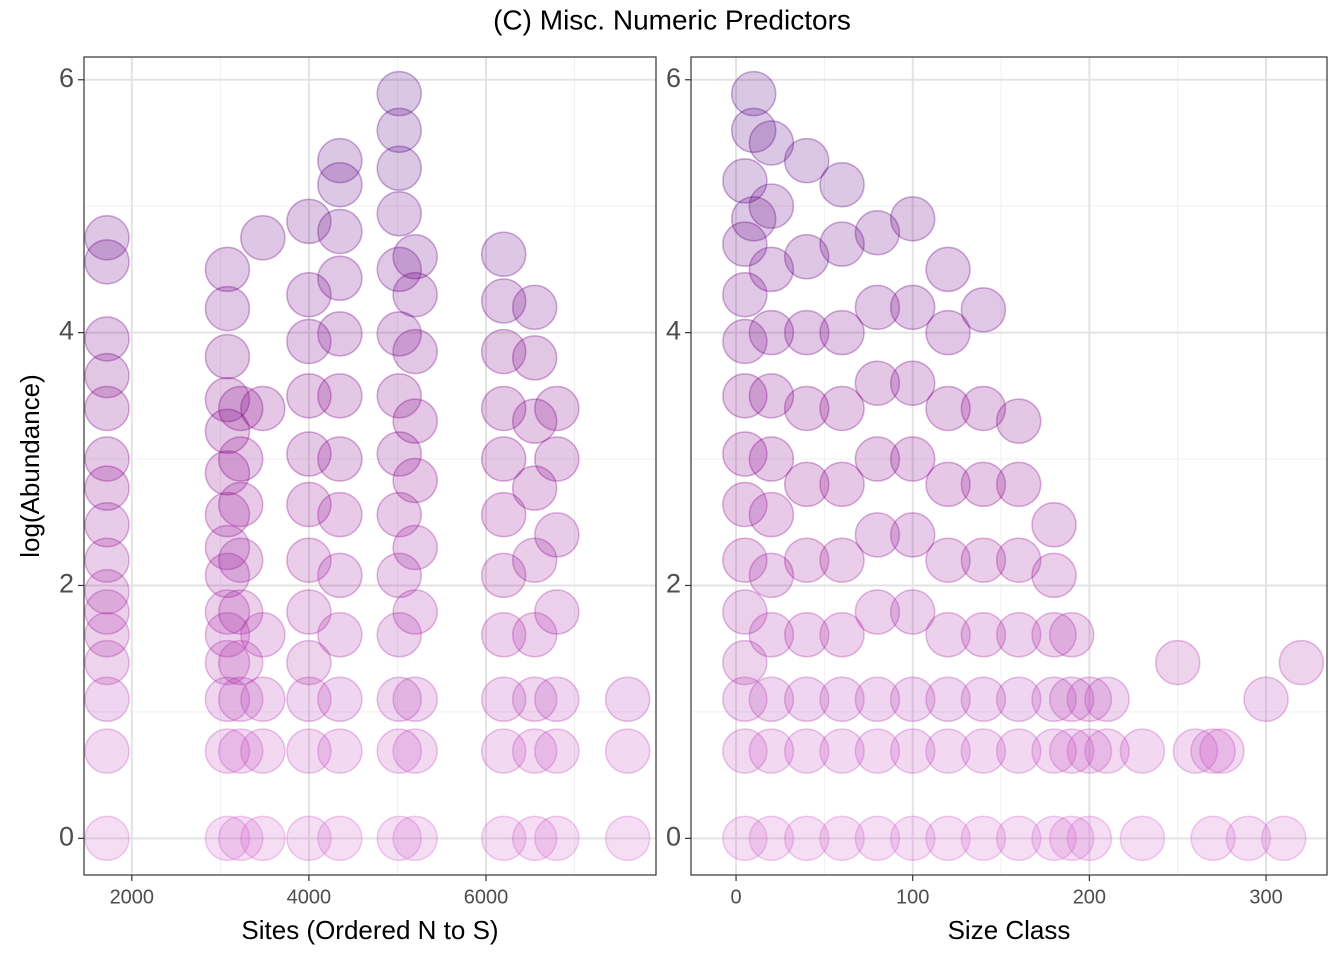 The image size is (1344, 960). What do you see at coordinates (673, 836) in the screenshot?
I see `y-tick-label: 0` at bounding box center [673, 836].